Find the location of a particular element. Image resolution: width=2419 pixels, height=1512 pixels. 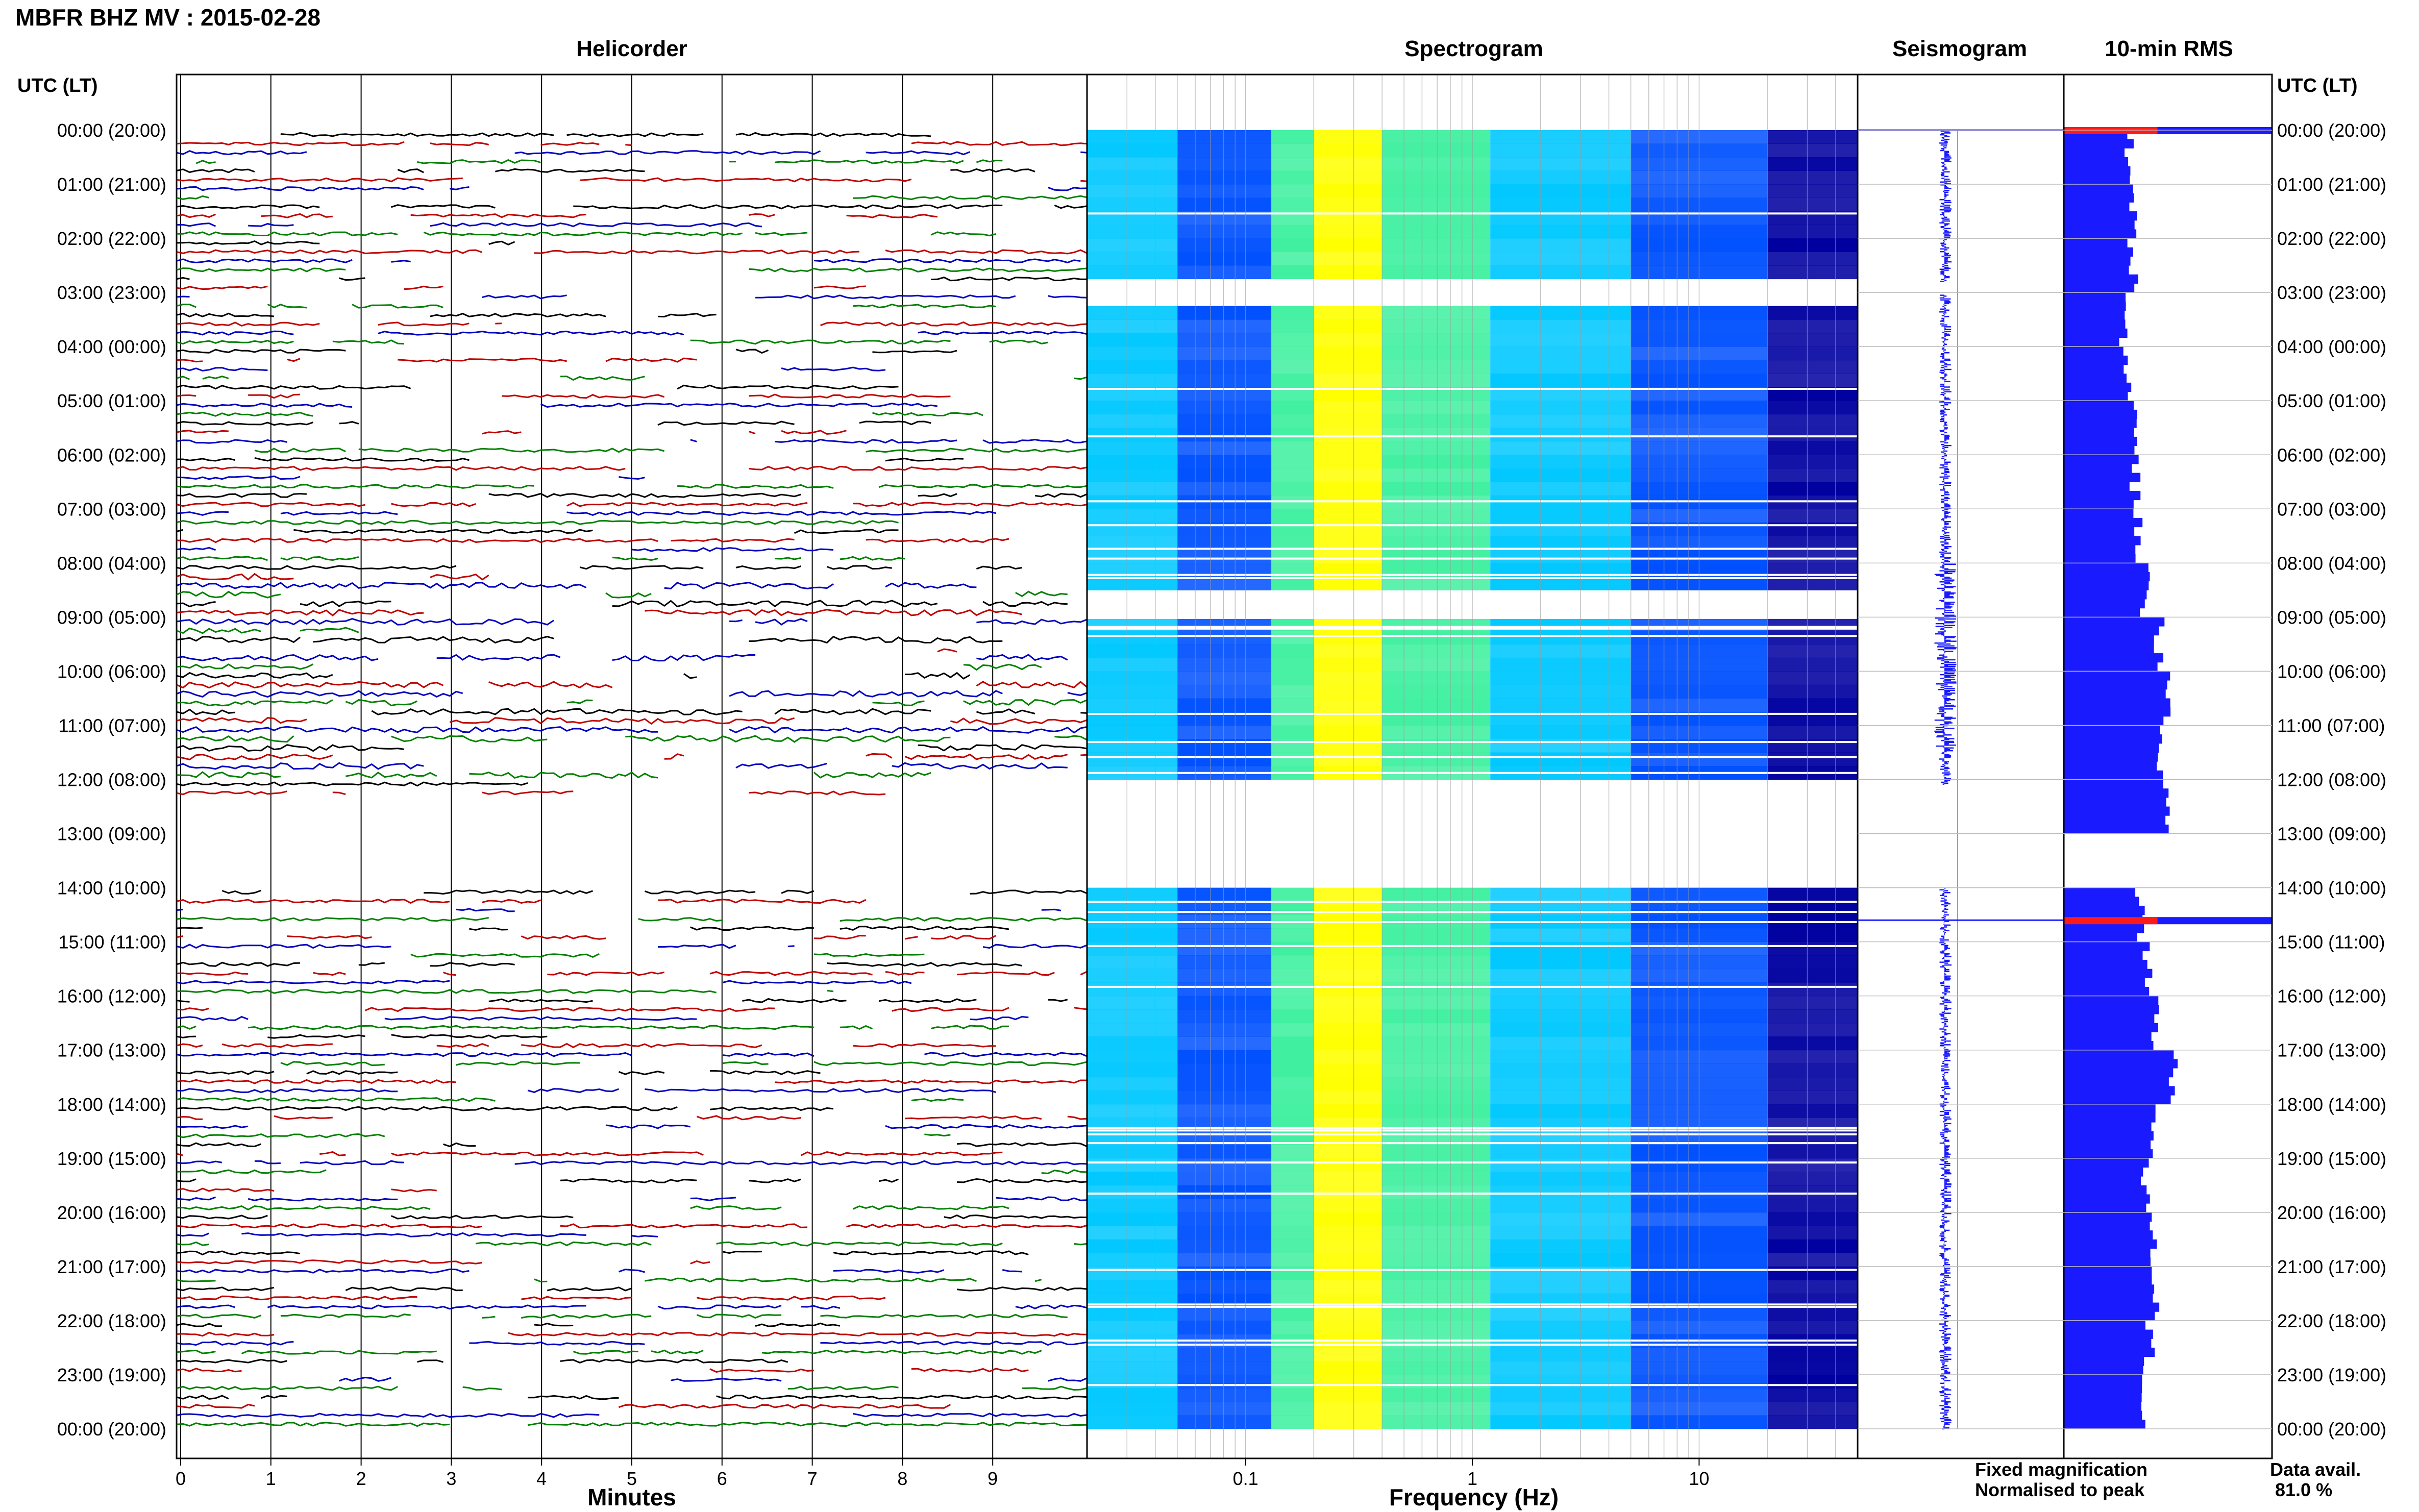

time-label-left: 23:00 (19:00) is located at coordinates (111, 1375).